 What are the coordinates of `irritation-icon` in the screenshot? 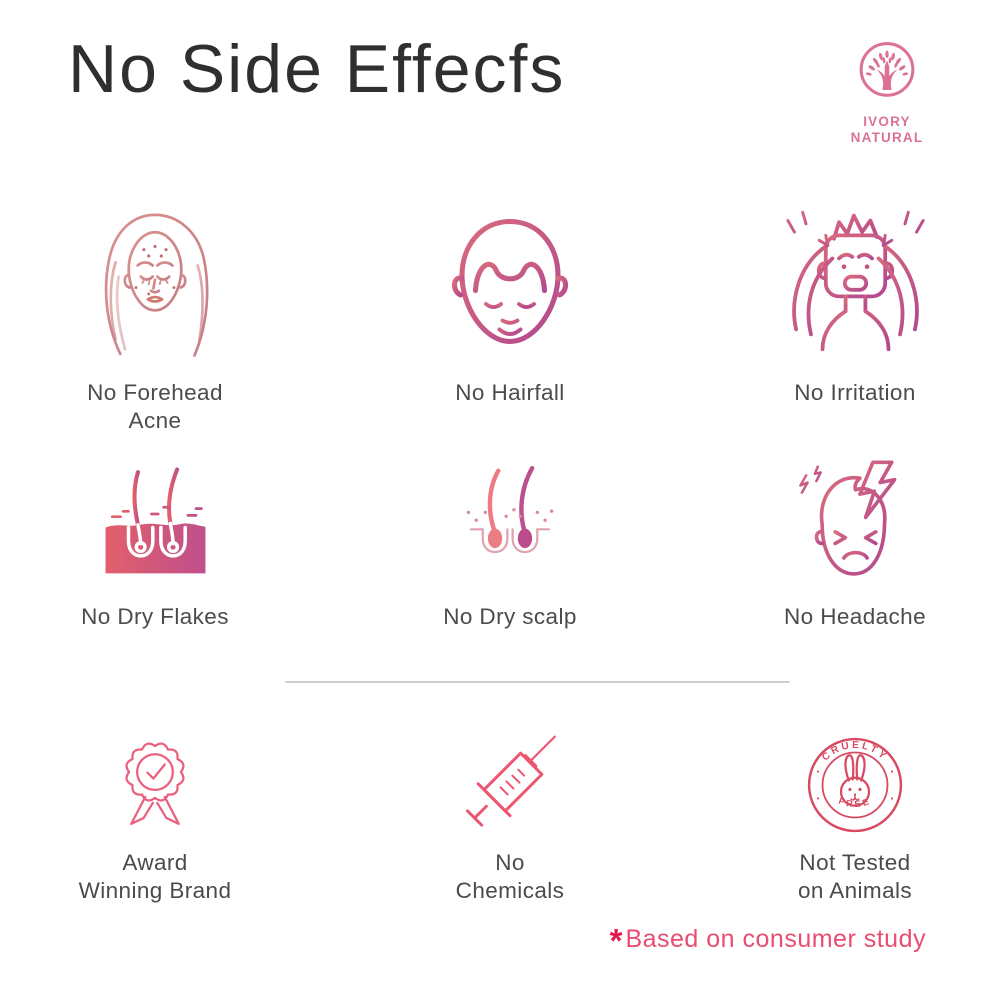 It's located at (855, 280).